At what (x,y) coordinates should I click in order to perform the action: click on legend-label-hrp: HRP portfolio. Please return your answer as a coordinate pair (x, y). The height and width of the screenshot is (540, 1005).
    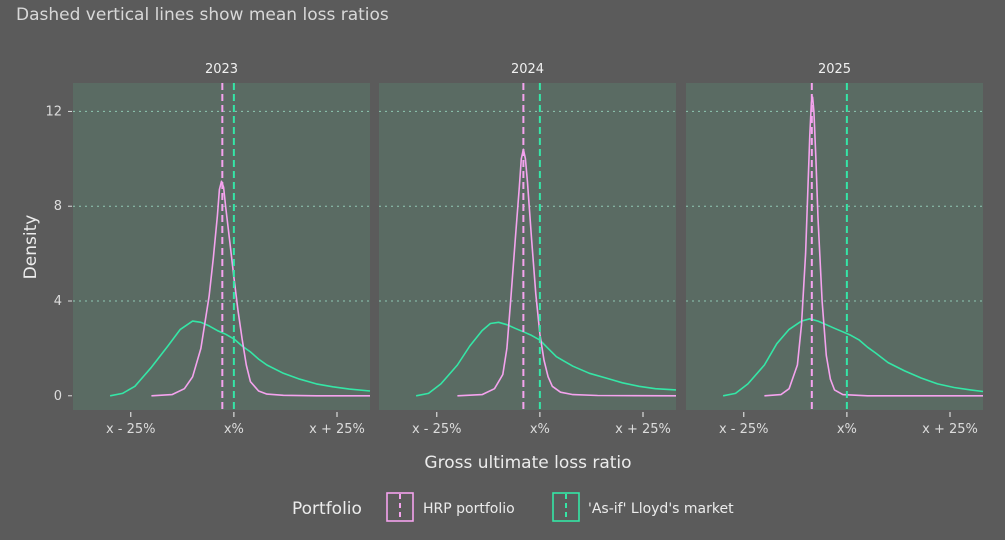
    Looking at the image, I should click on (469, 509).